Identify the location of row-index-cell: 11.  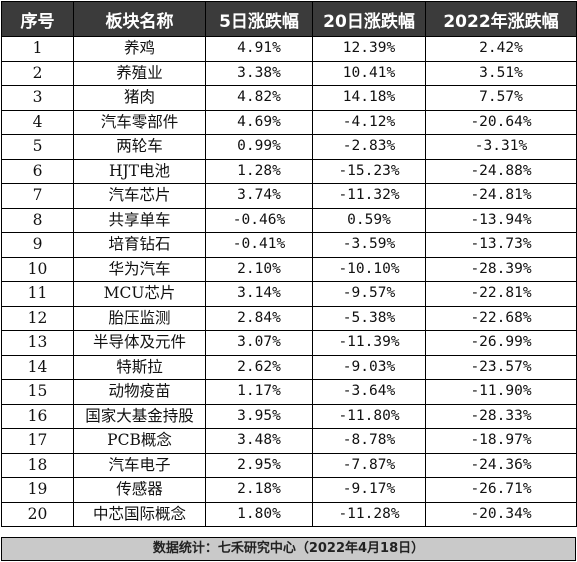
(37, 294).